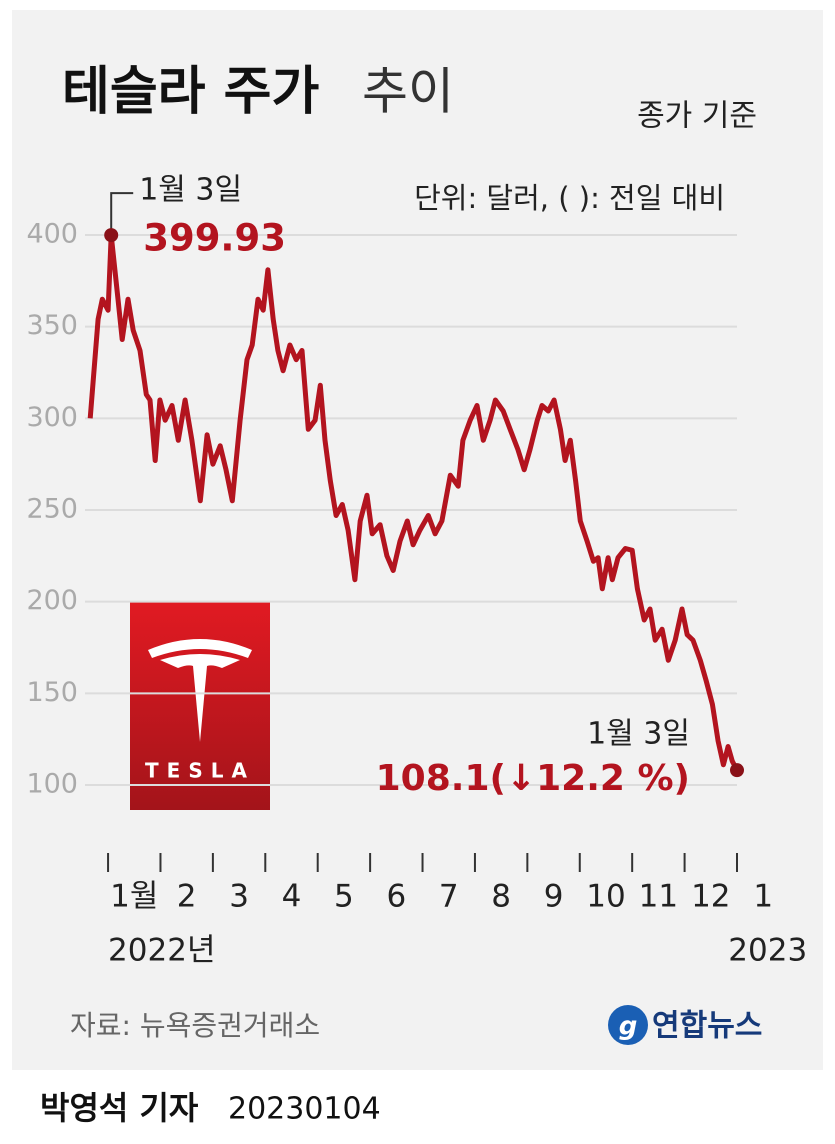 The height and width of the screenshot is (1144, 835). Describe the element at coordinates (710, 897) in the screenshot. I see `x-tick-label: 12` at that location.